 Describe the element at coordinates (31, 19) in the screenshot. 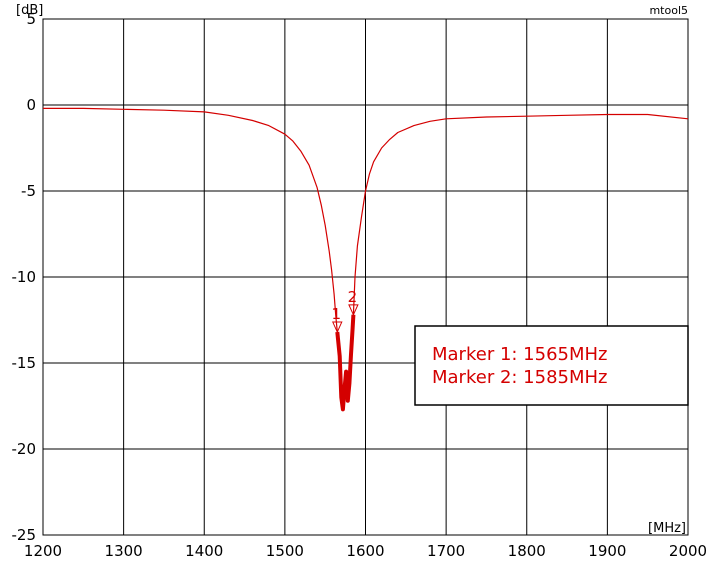

I see `y-tick-label: 5` at that location.